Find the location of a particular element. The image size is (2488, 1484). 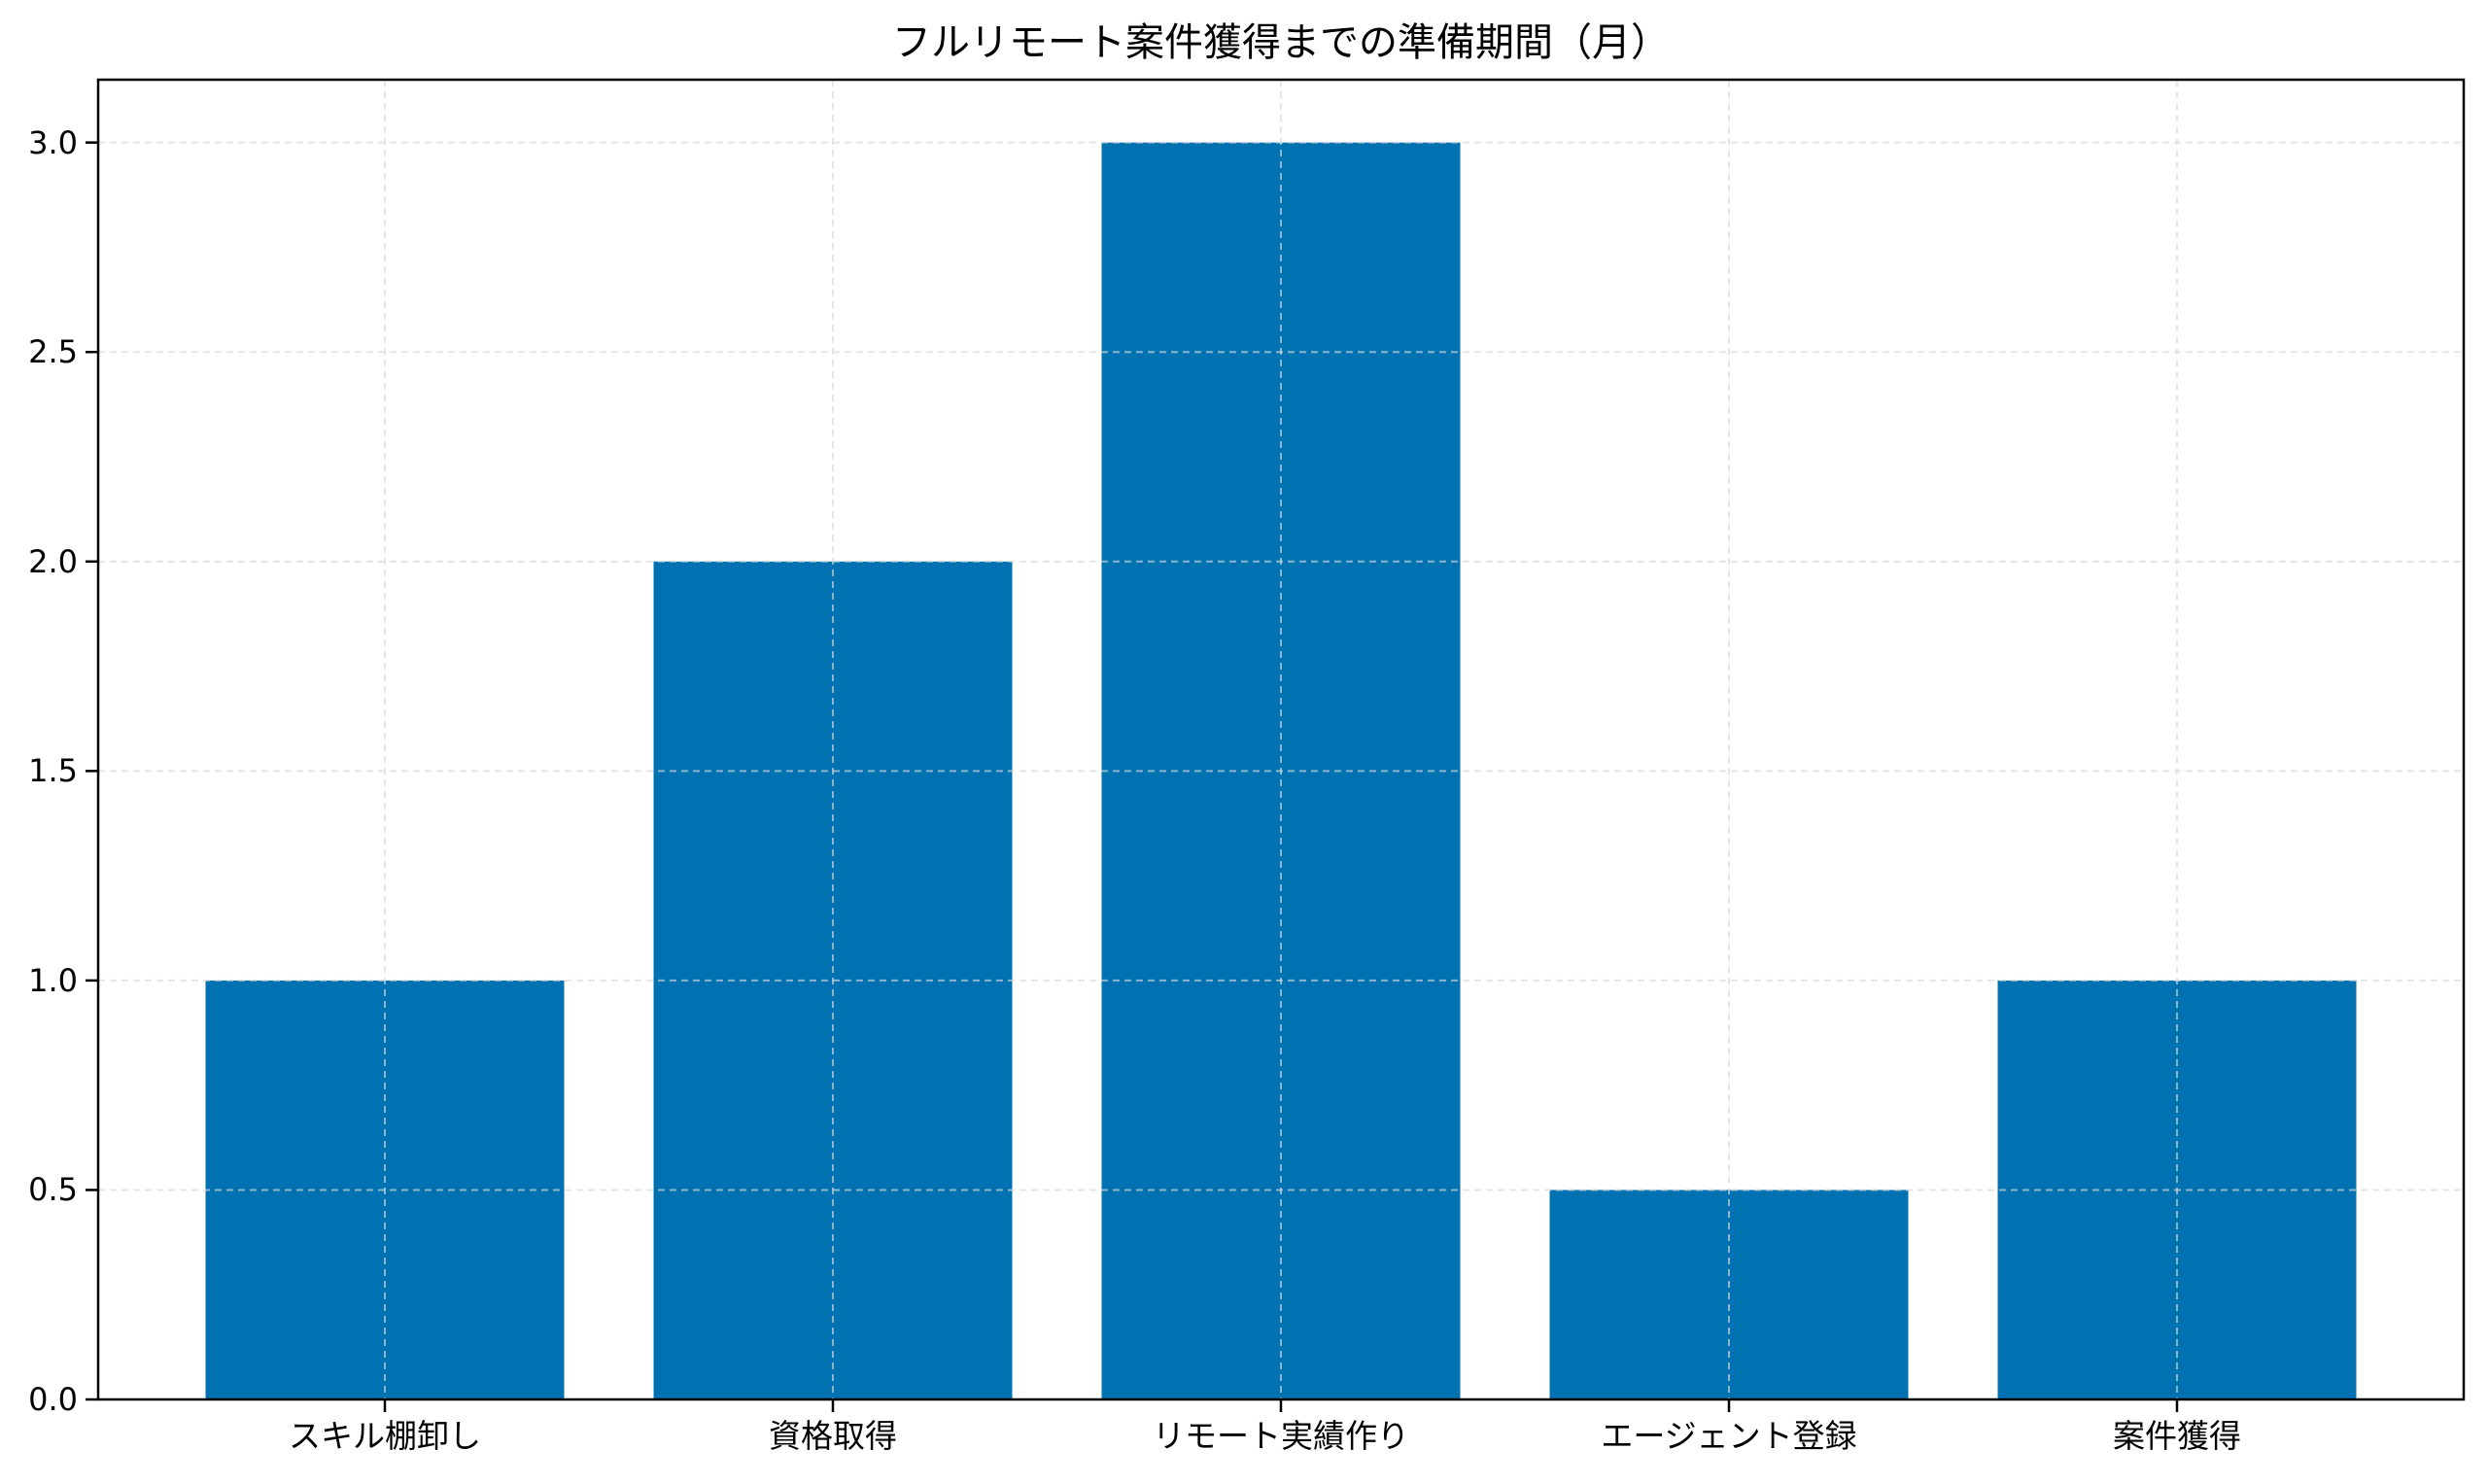

y-tick-label: 2.5 is located at coordinates (53, 352).